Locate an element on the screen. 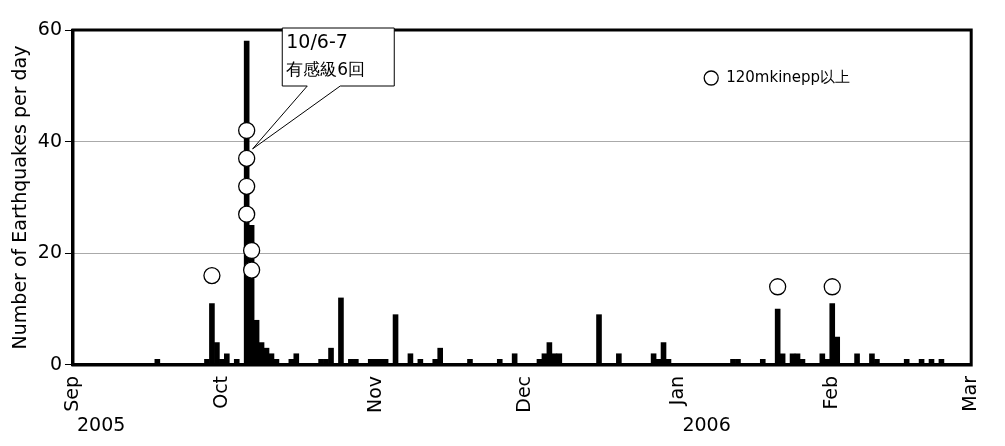  legend-label: 120mkinepp以上 is located at coordinates (788, 76).